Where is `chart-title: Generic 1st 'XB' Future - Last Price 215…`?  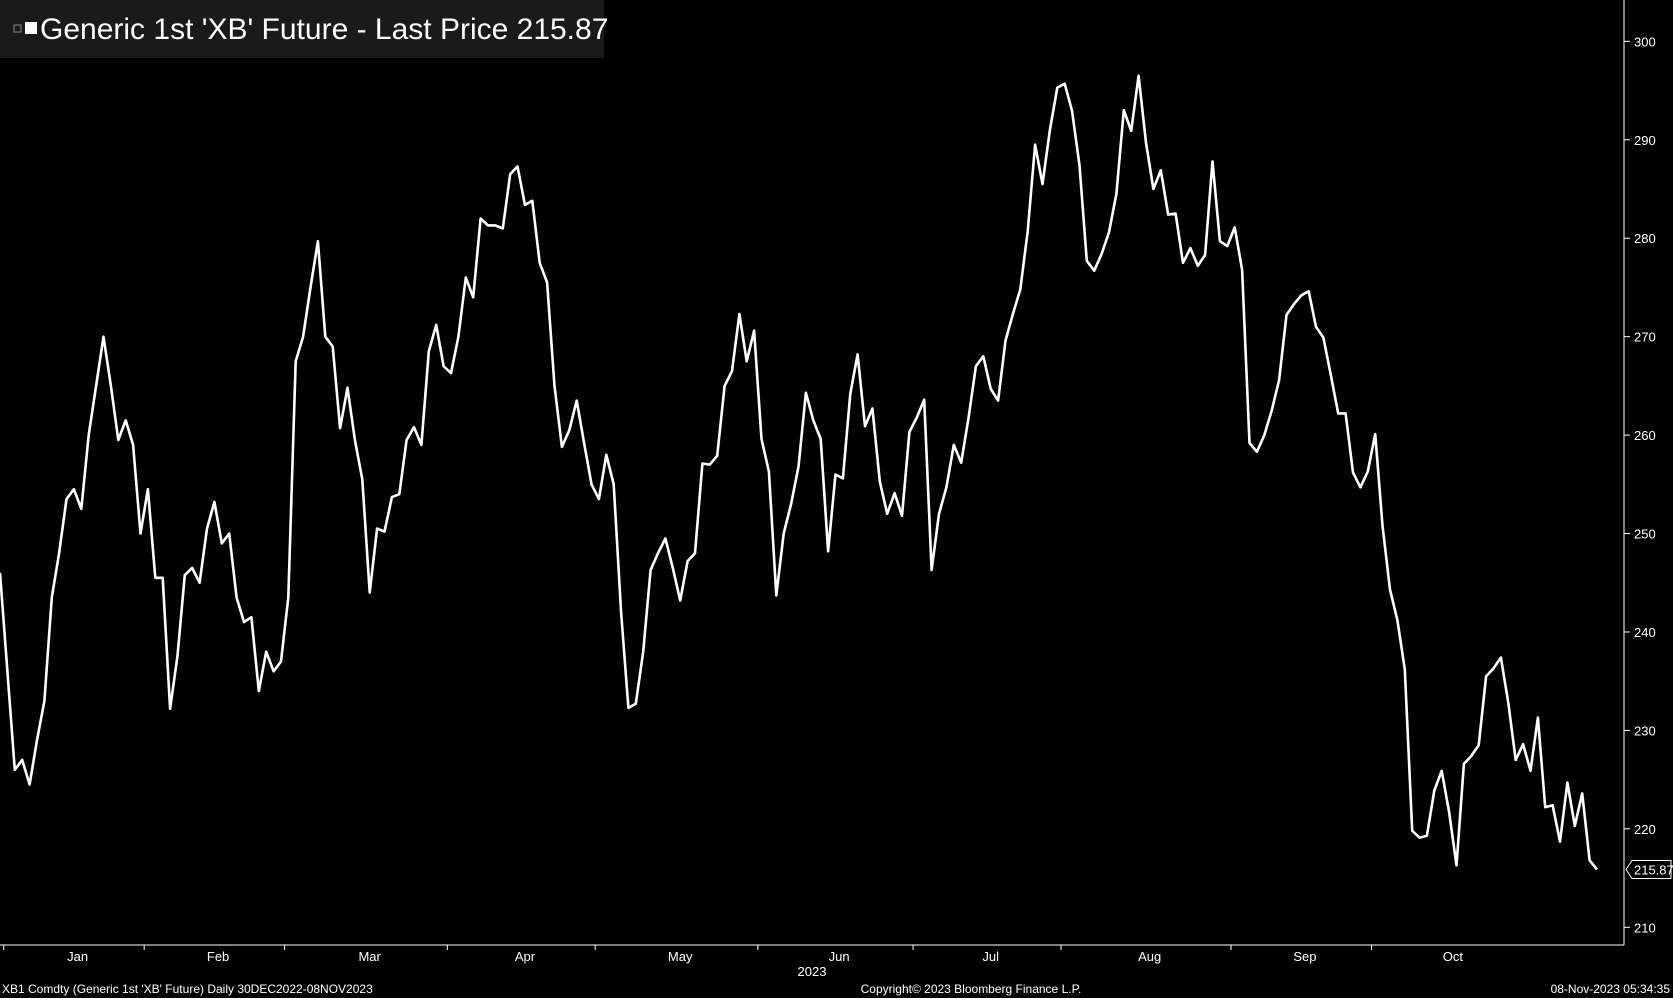 chart-title: Generic 1st 'XB' Future - Last Price 215… is located at coordinates (324, 29).